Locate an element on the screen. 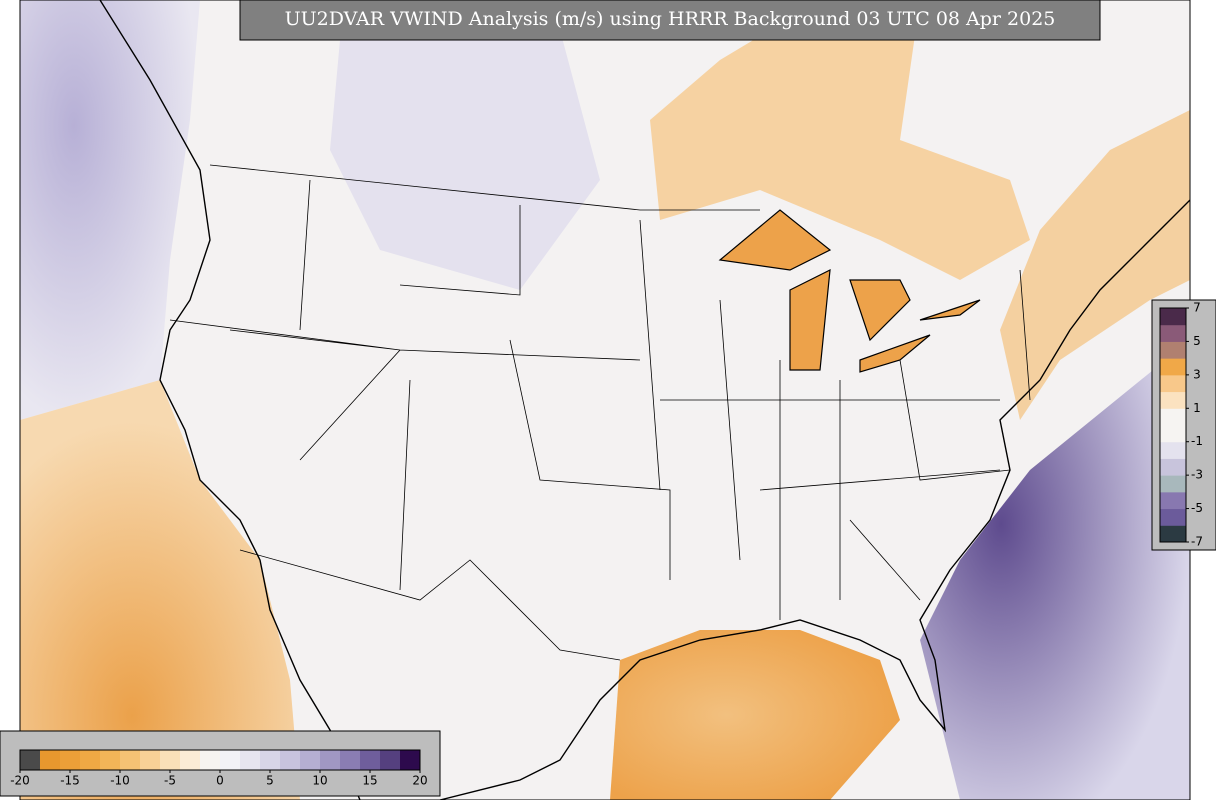  colorbar-tick-label: -7 is located at coordinates (1197, 542).